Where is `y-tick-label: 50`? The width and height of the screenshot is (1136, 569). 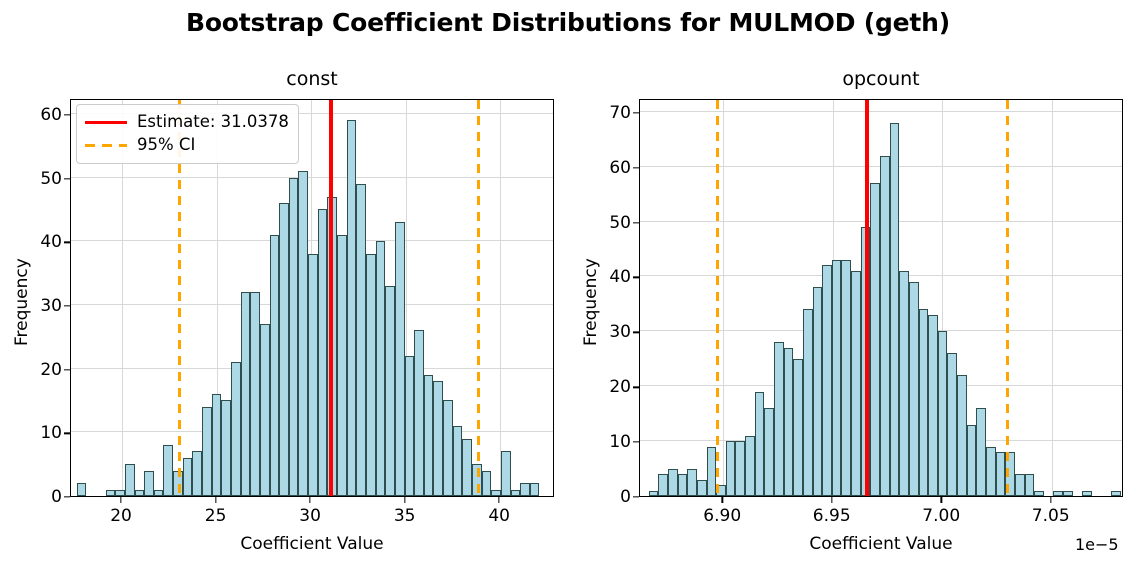 y-tick-label: 50 is located at coordinates (51, 178).